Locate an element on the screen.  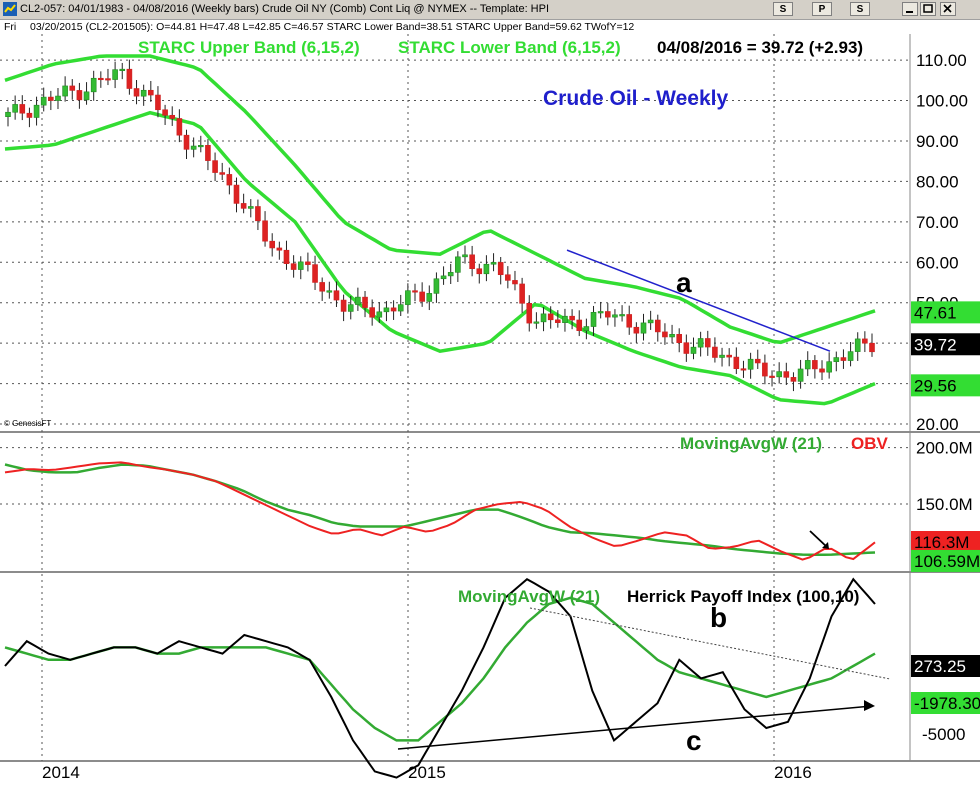
x-tick-2014: 2014 is located at coordinates (61, 772).